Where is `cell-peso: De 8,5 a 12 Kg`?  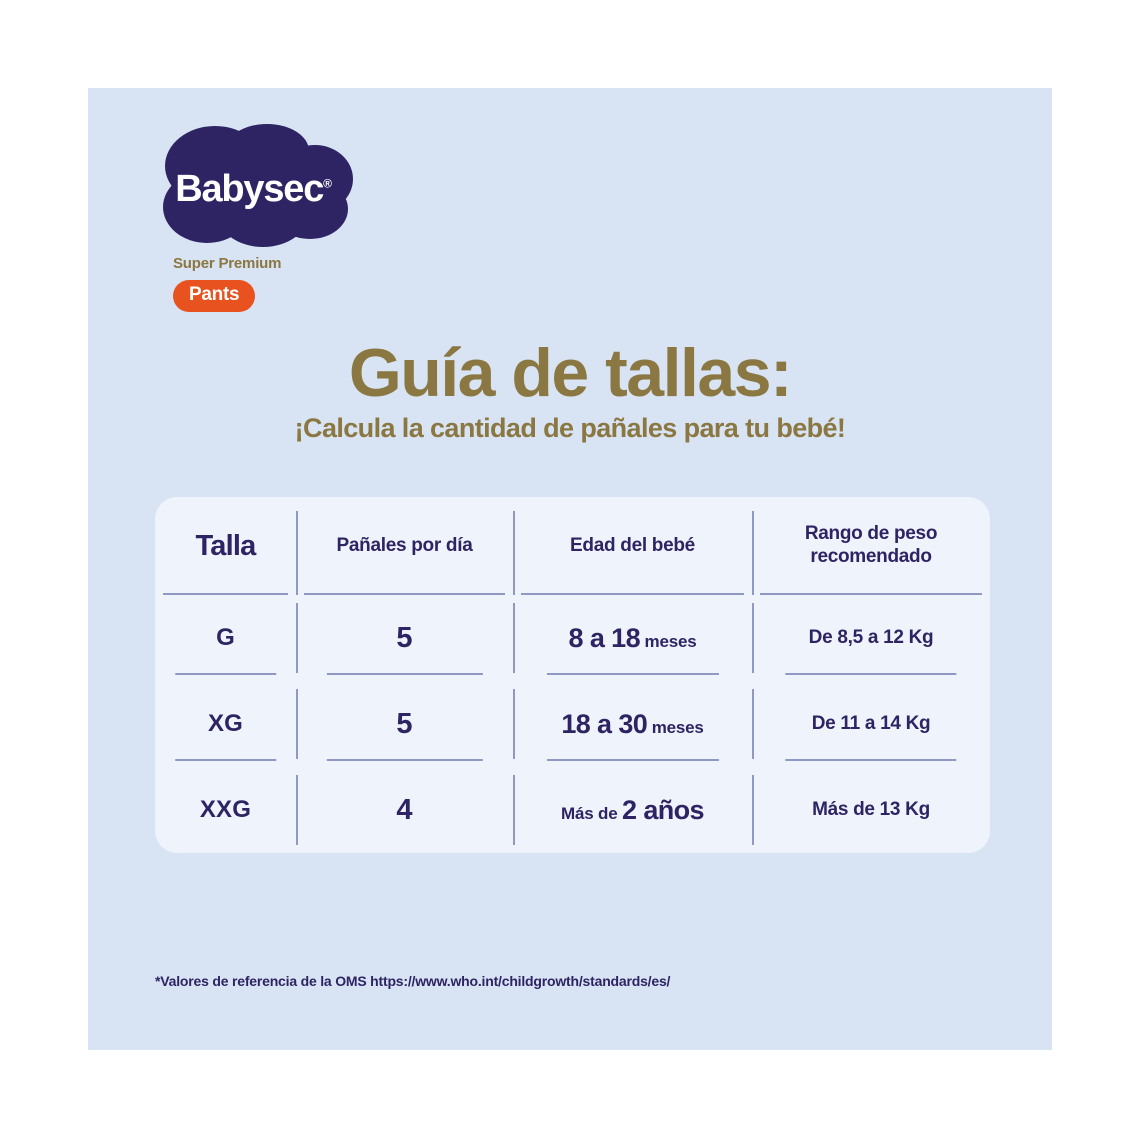
cell-peso: De 8,5 a 12 Kg is located at coordinates (871, 638).